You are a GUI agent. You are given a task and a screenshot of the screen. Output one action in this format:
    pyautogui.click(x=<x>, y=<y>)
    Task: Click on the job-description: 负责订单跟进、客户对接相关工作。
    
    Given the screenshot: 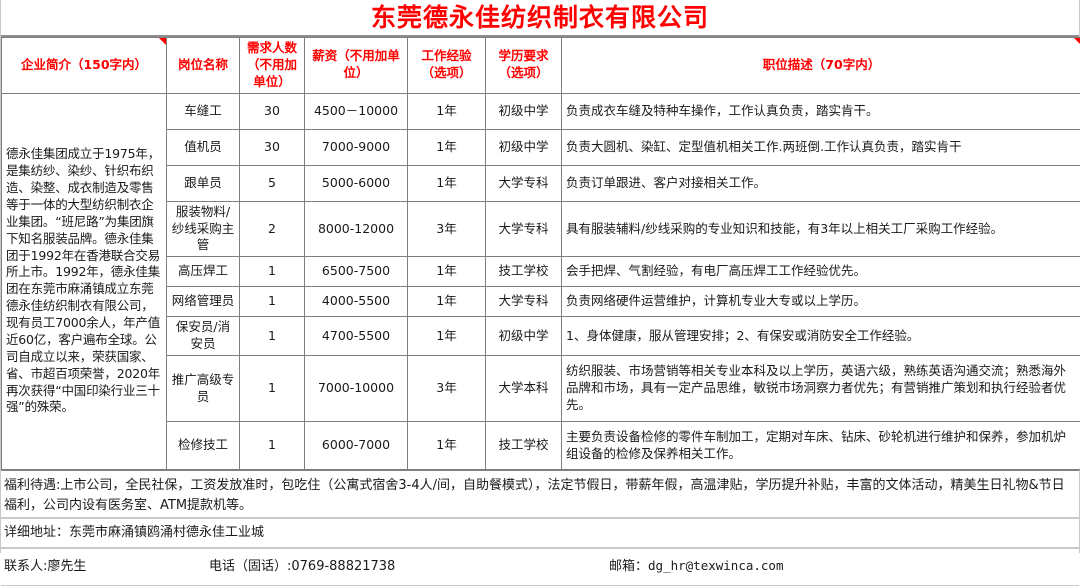 What is the action you would take?
    pyautogui.click(x=821, y=183)
    